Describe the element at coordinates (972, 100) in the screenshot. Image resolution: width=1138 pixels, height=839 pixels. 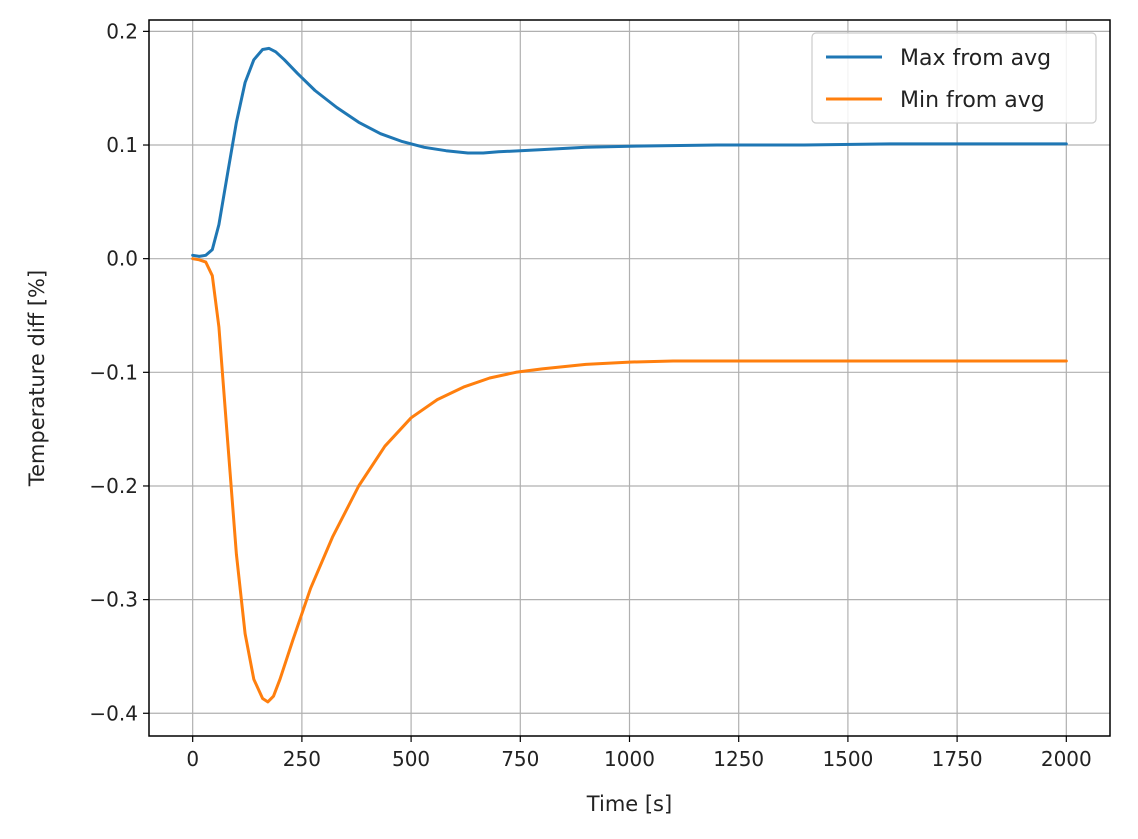
I see `legend-label-min: Min from avg` at that location.